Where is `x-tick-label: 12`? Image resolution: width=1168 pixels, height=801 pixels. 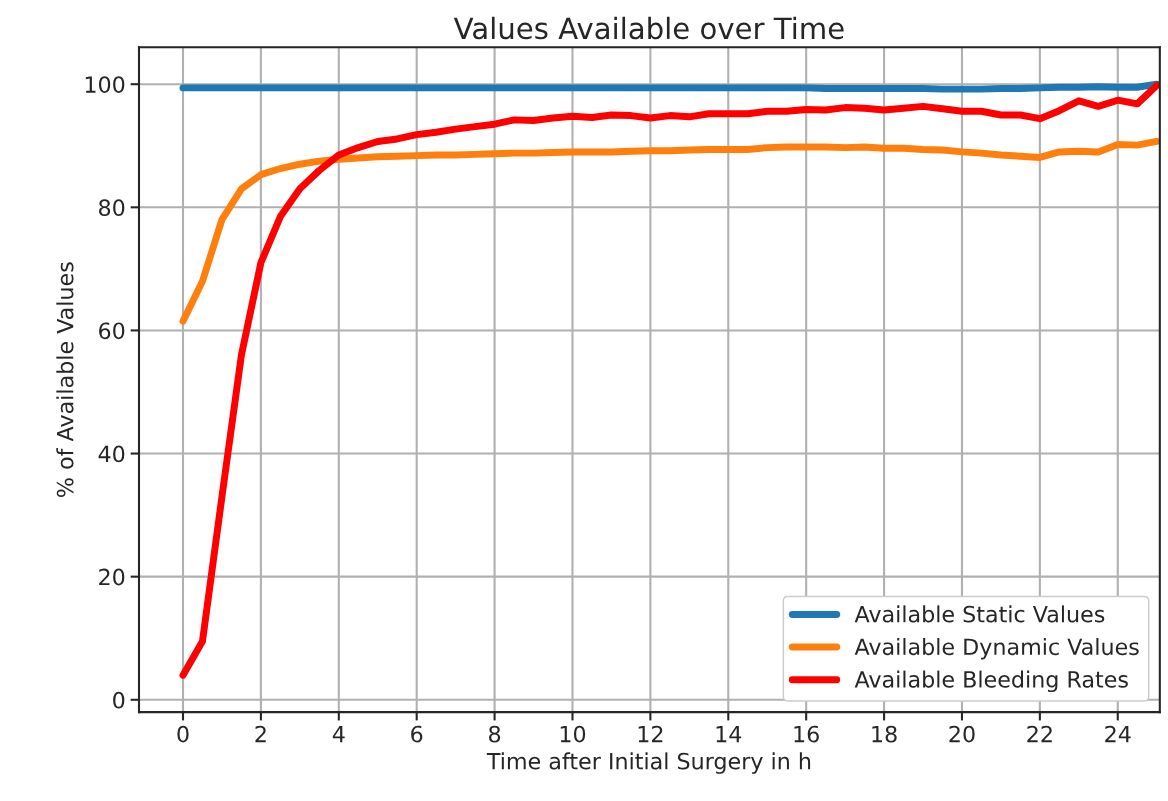
x-tick-label: 12 is located at coordinates (650, 734).